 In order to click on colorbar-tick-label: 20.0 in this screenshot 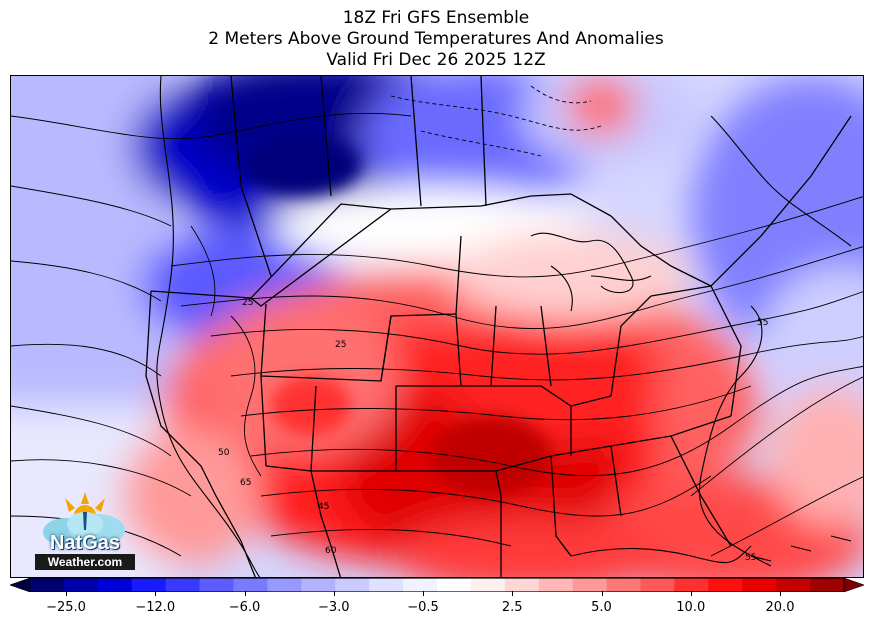, I will do `click(780, 607)`.